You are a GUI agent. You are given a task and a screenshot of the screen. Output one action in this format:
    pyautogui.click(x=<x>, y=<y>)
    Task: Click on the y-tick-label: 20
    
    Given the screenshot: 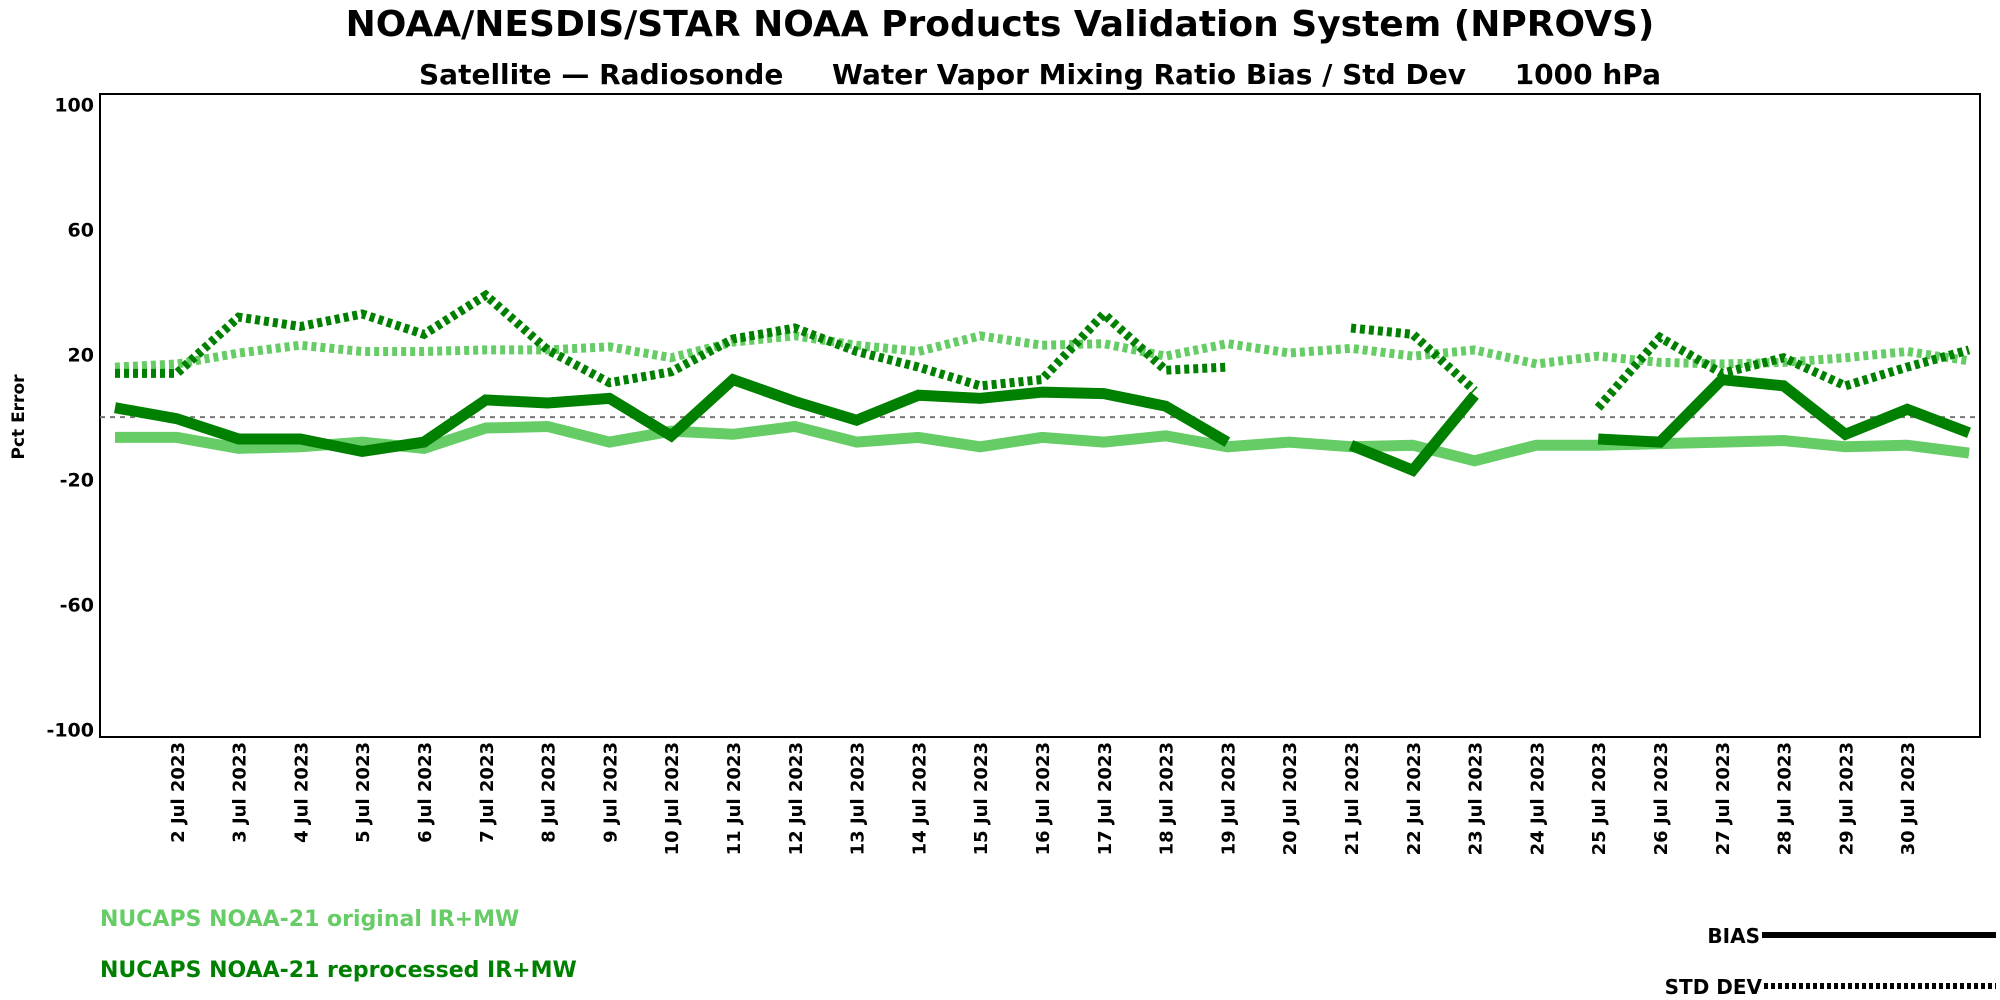 What is the action you would take?
    pyautogui.click(x=81, y=356)
    